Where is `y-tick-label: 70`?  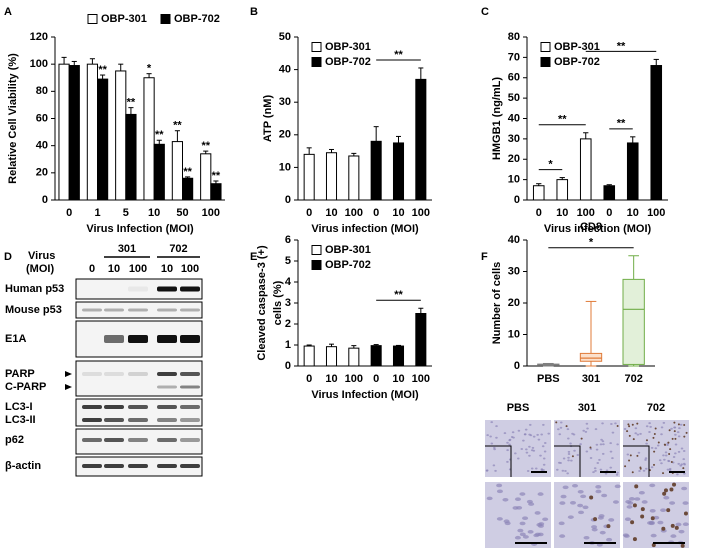
y-tick-label: 70 is located at coordinates (514, 57).